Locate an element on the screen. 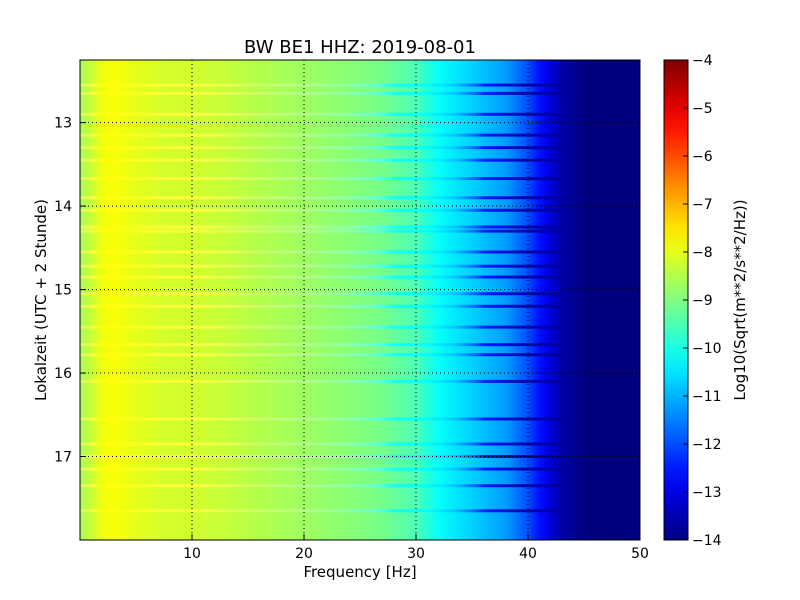  colorbar-tick-label: −11 is located at coordinates (707, 397).